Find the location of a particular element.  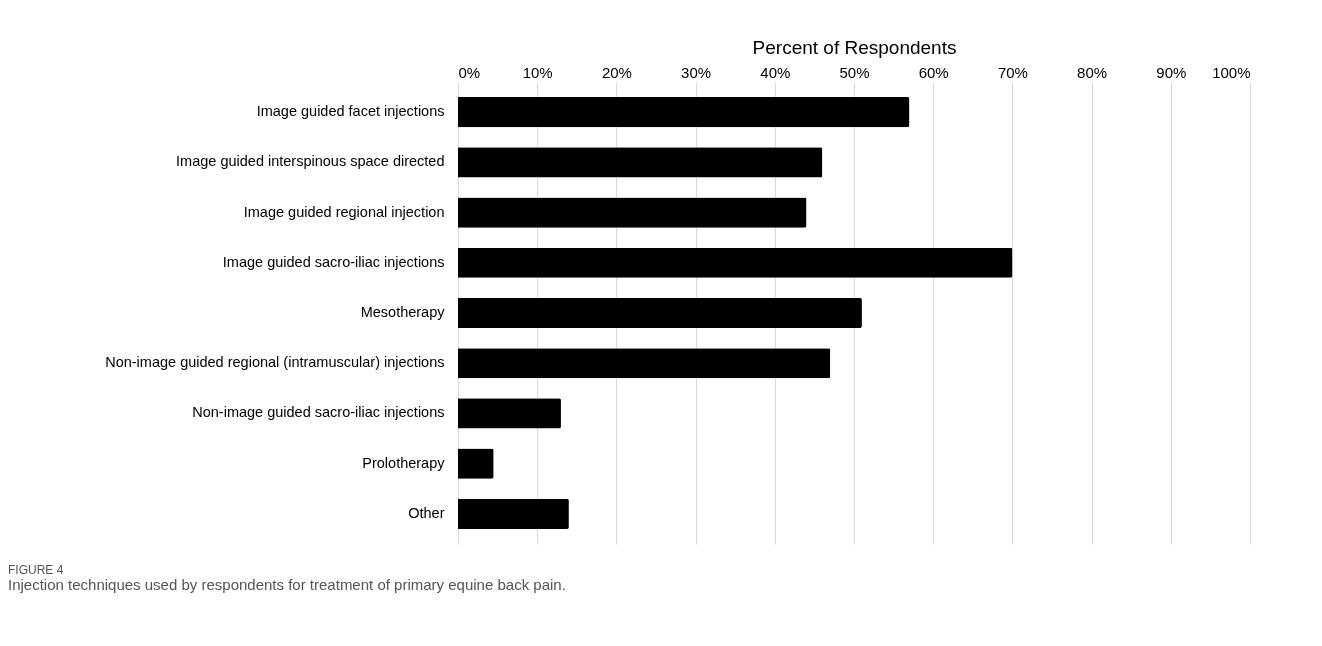

x-tick-label: 80% is located at coordinates (1092, 72).